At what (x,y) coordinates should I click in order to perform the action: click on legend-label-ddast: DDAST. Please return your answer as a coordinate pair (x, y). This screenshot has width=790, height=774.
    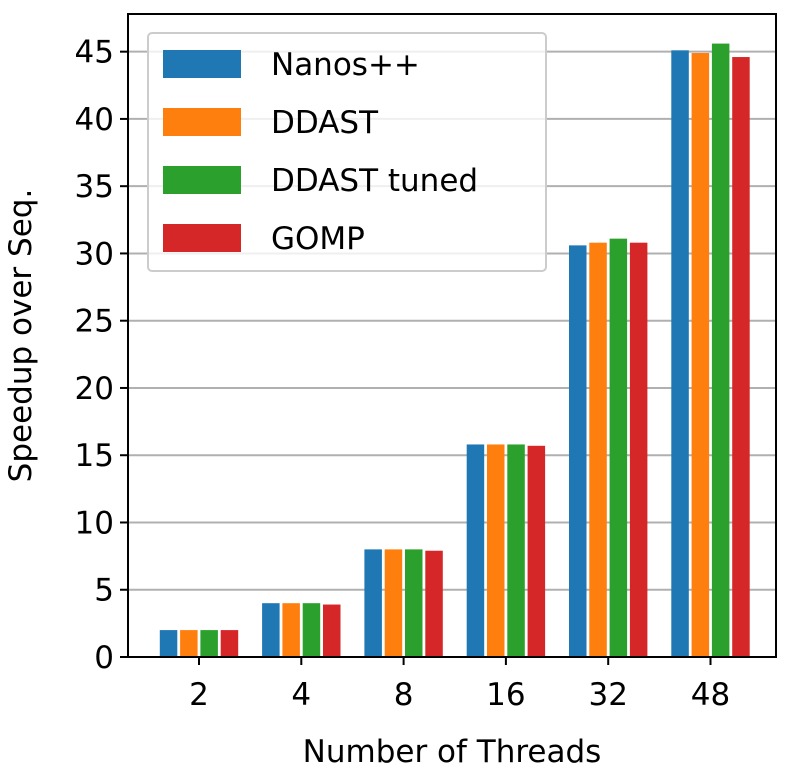
    Looking at the image, I should click on (325, 123).